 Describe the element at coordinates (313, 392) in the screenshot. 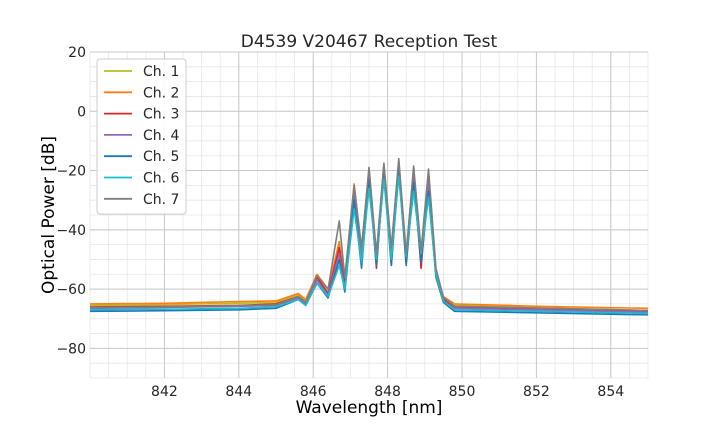

I see `x-tick-label: 846` at that location.